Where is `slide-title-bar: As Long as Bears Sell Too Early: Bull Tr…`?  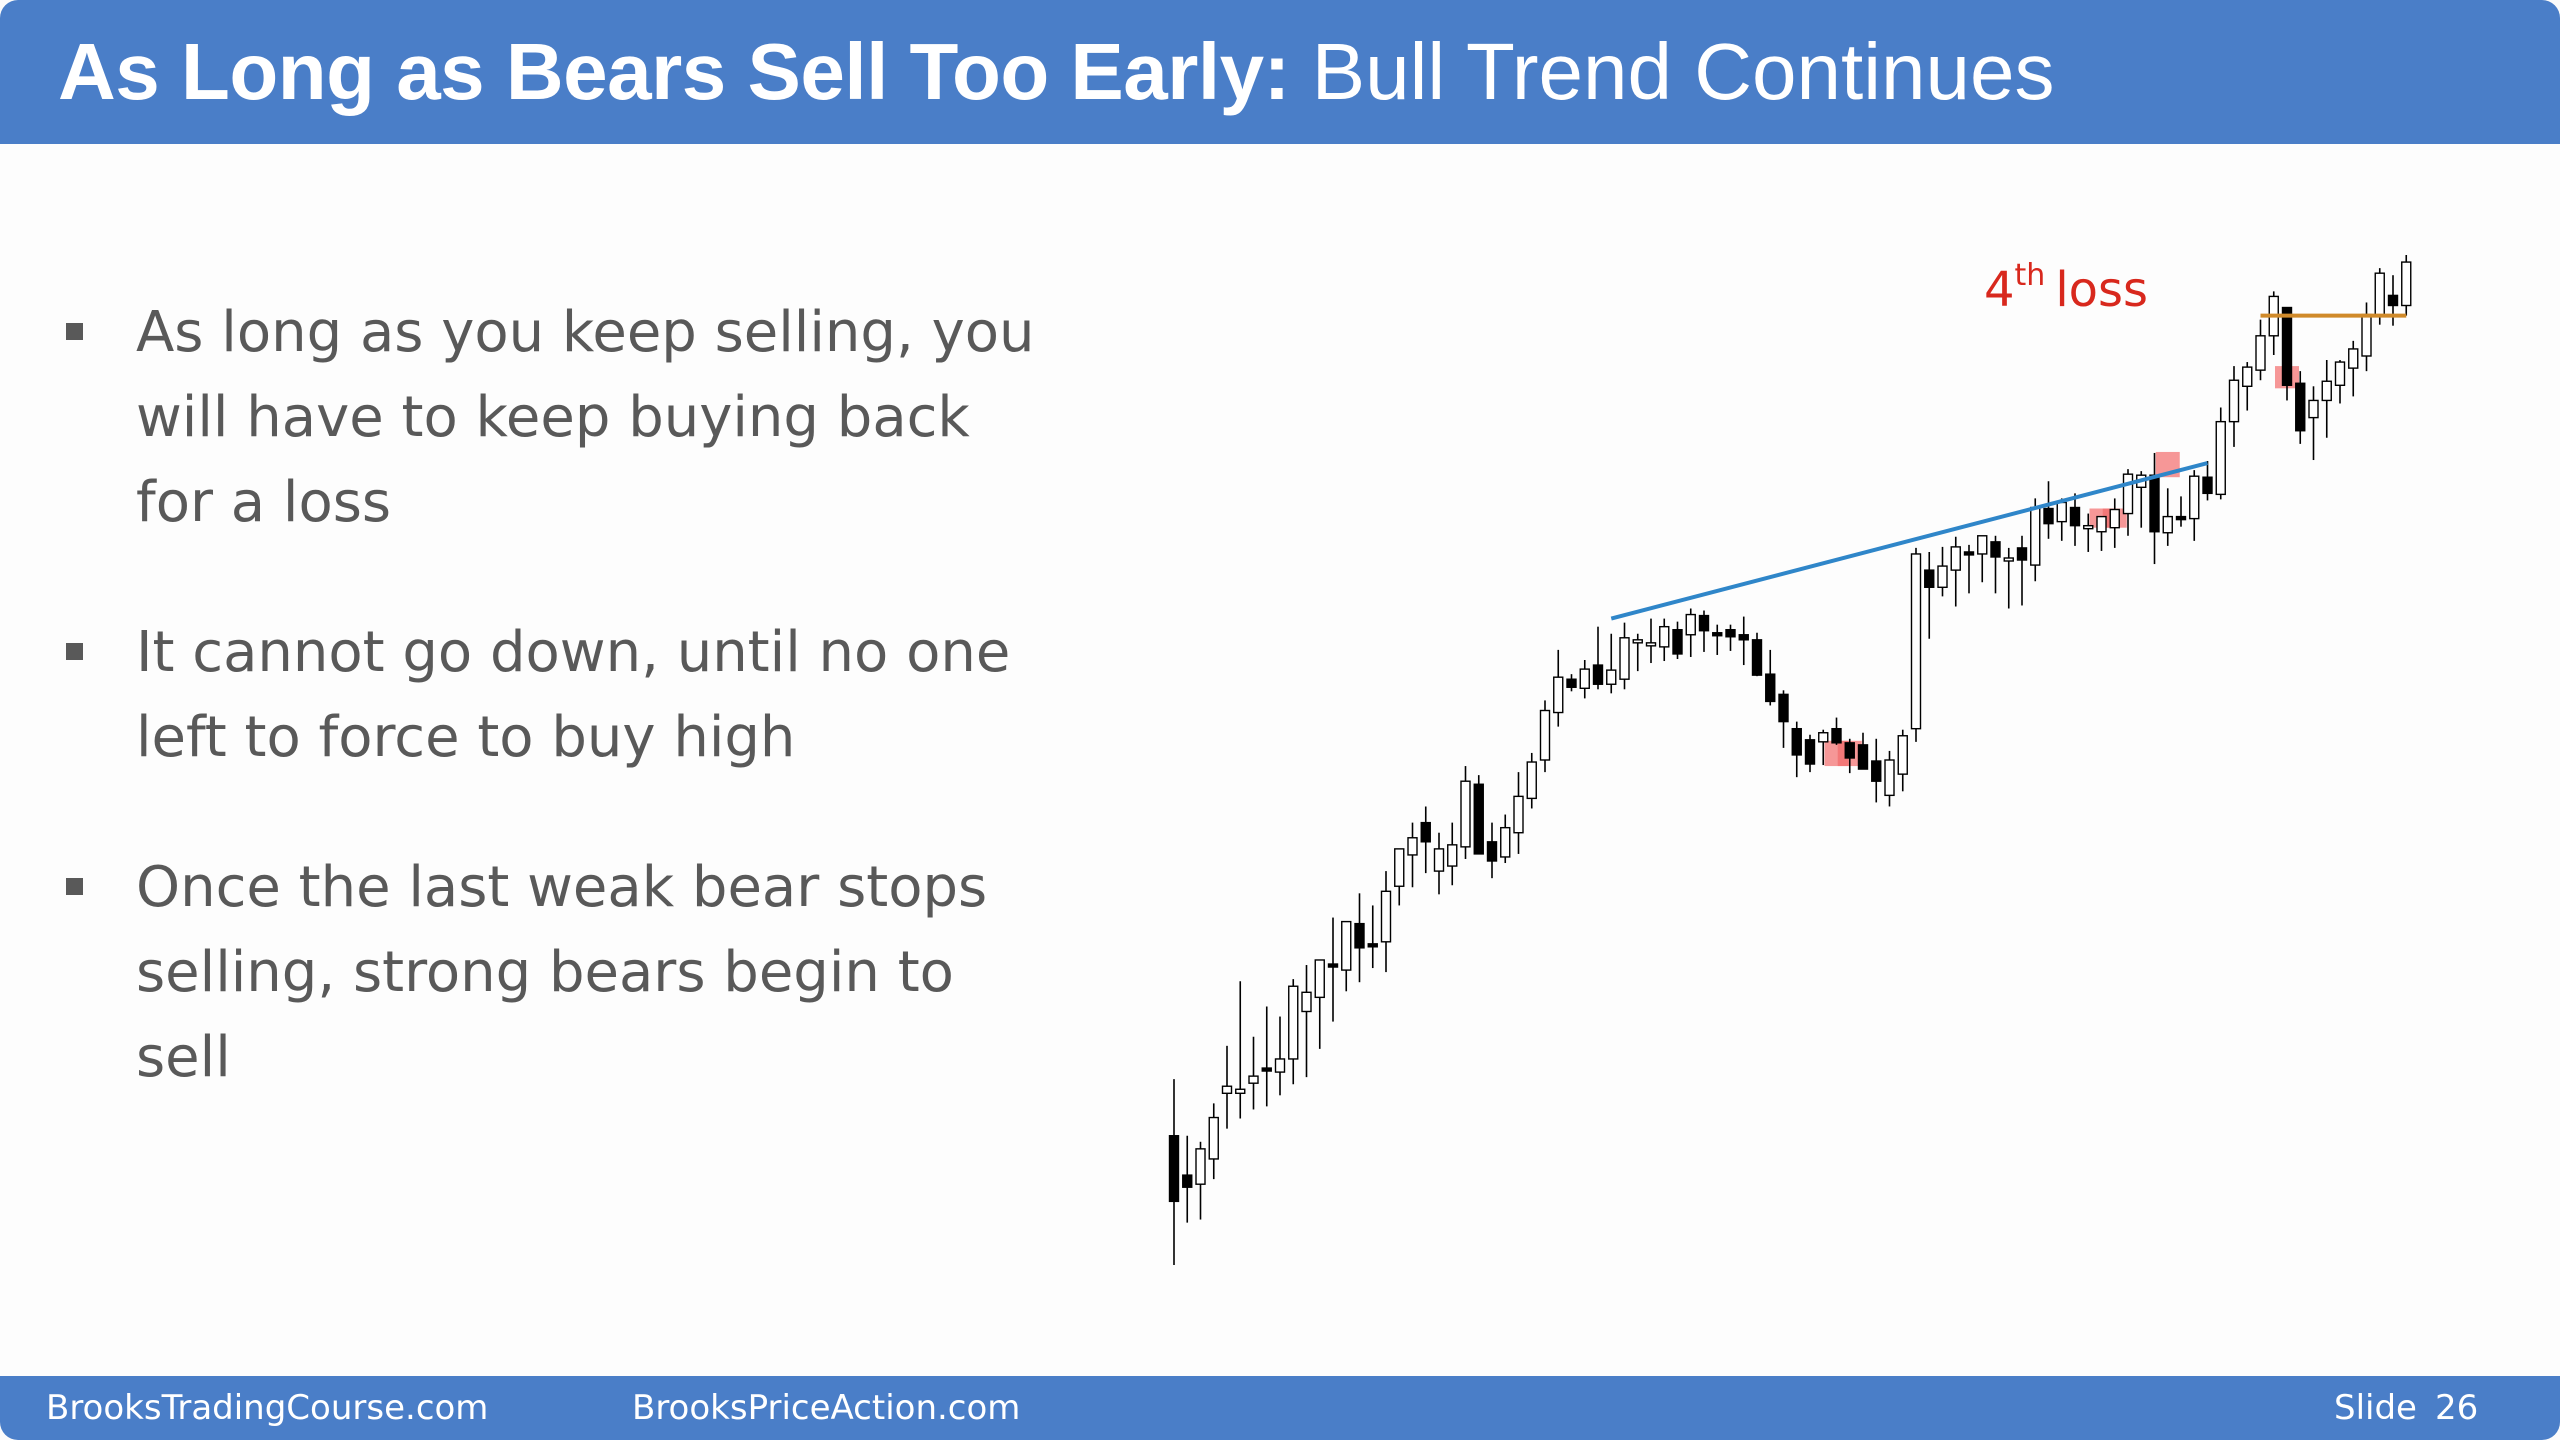
slide-title-bar: As Long as Bears Sell Too Early: Bull Tr… is located at coordinates (1280, 72).